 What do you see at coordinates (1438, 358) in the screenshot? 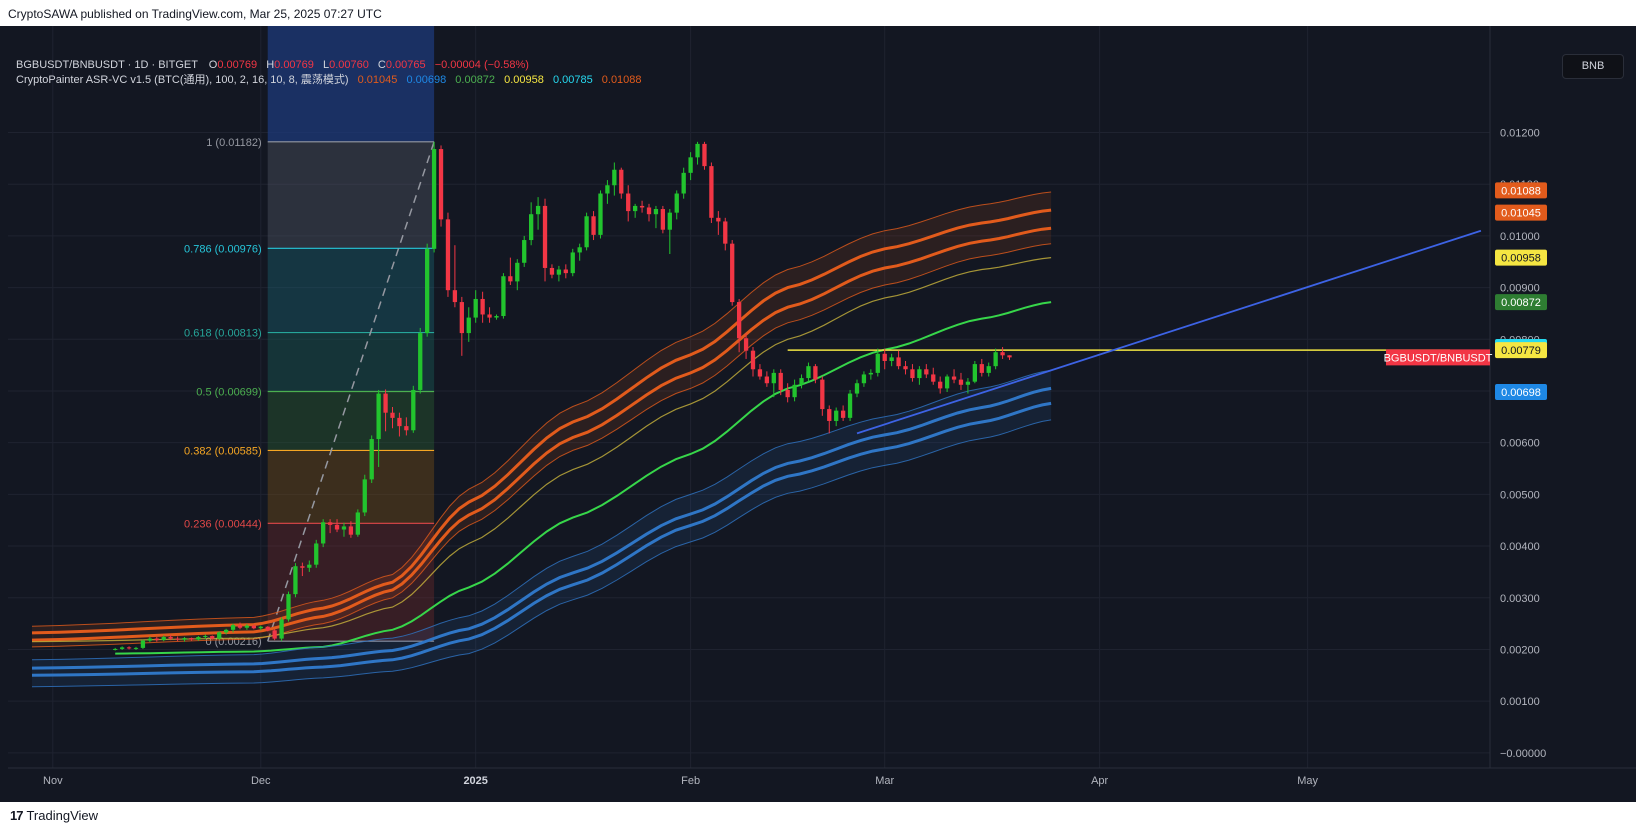
I see `symbol-tag-text: BGBUSDT/BNBUSDT` at bounding box center [1438, 358].